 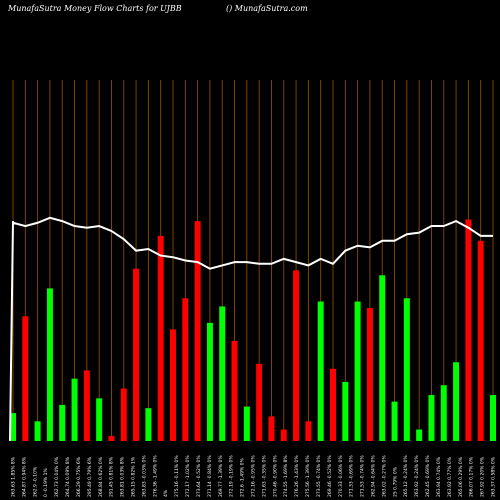 What do you see at coordinates (472, 476) in the screenshot?
I see `x-label: 266.07 0.17% 0%` at bounding box center [472, 476].